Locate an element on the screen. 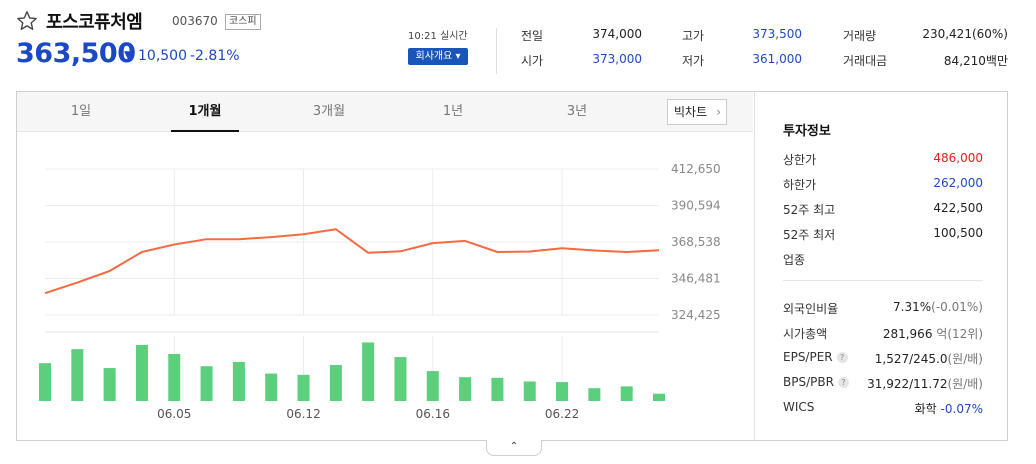 The height and width of the screenshot is (464, 1036). info-value-main: 1,527/245.0 is located at coordinates (911, 359).